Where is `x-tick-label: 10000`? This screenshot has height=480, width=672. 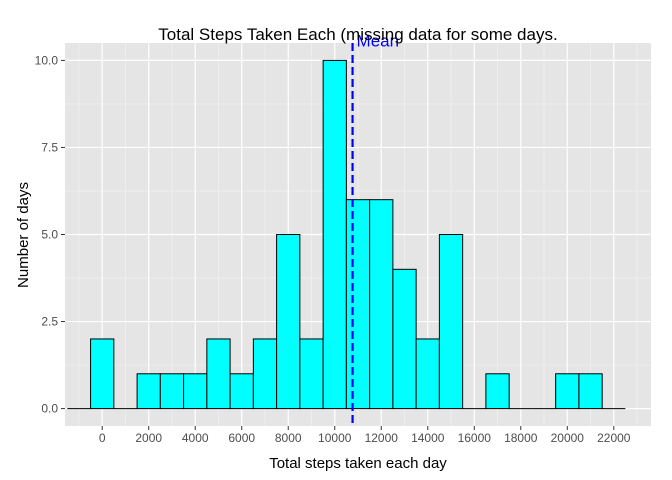
x-tick-label: 10000 is located at coordinates (335, 438).